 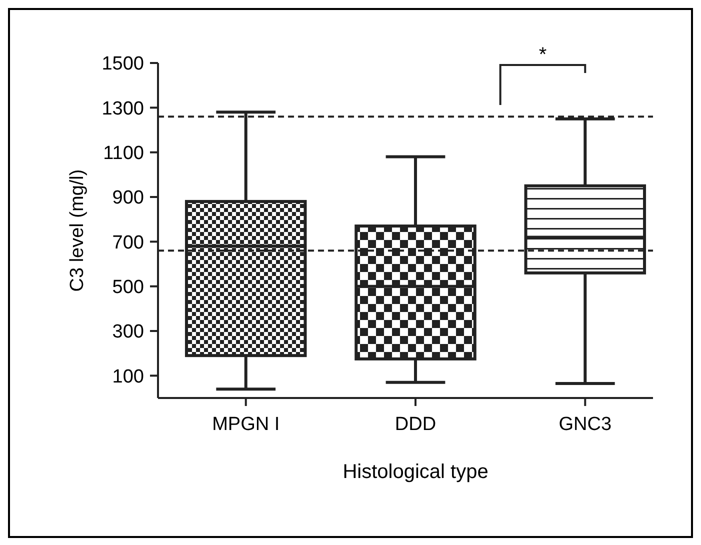 I want to click on x-tick-label: MPGN I, so click(x=246, y=424).